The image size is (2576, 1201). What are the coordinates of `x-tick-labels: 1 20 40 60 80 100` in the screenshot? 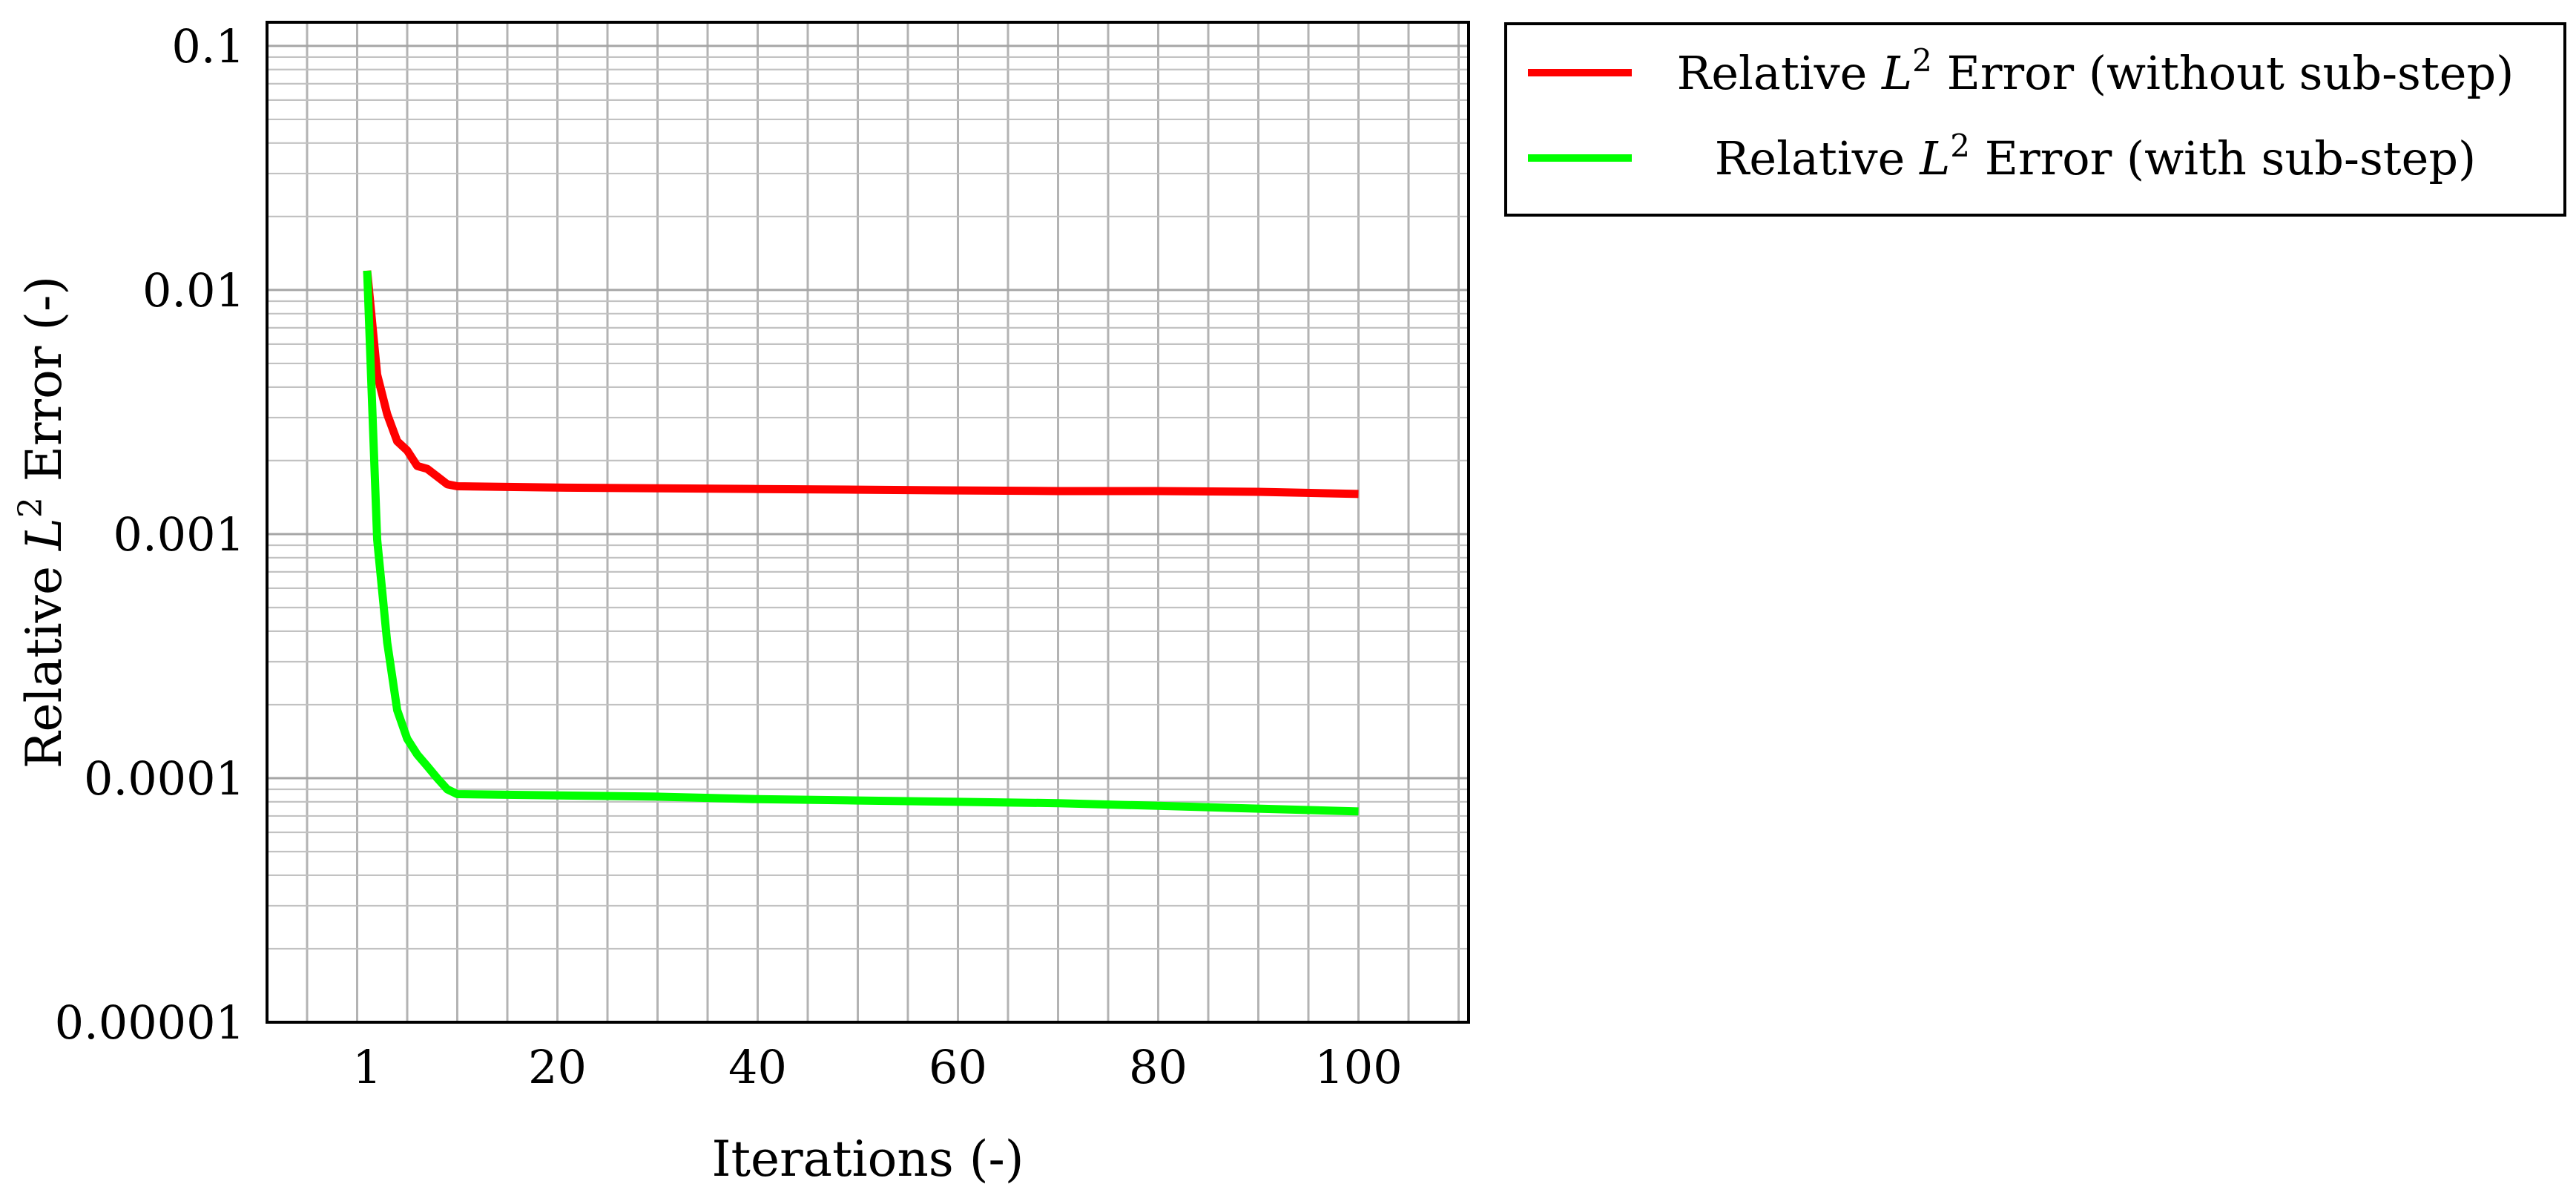 It's located at (877, 1067).